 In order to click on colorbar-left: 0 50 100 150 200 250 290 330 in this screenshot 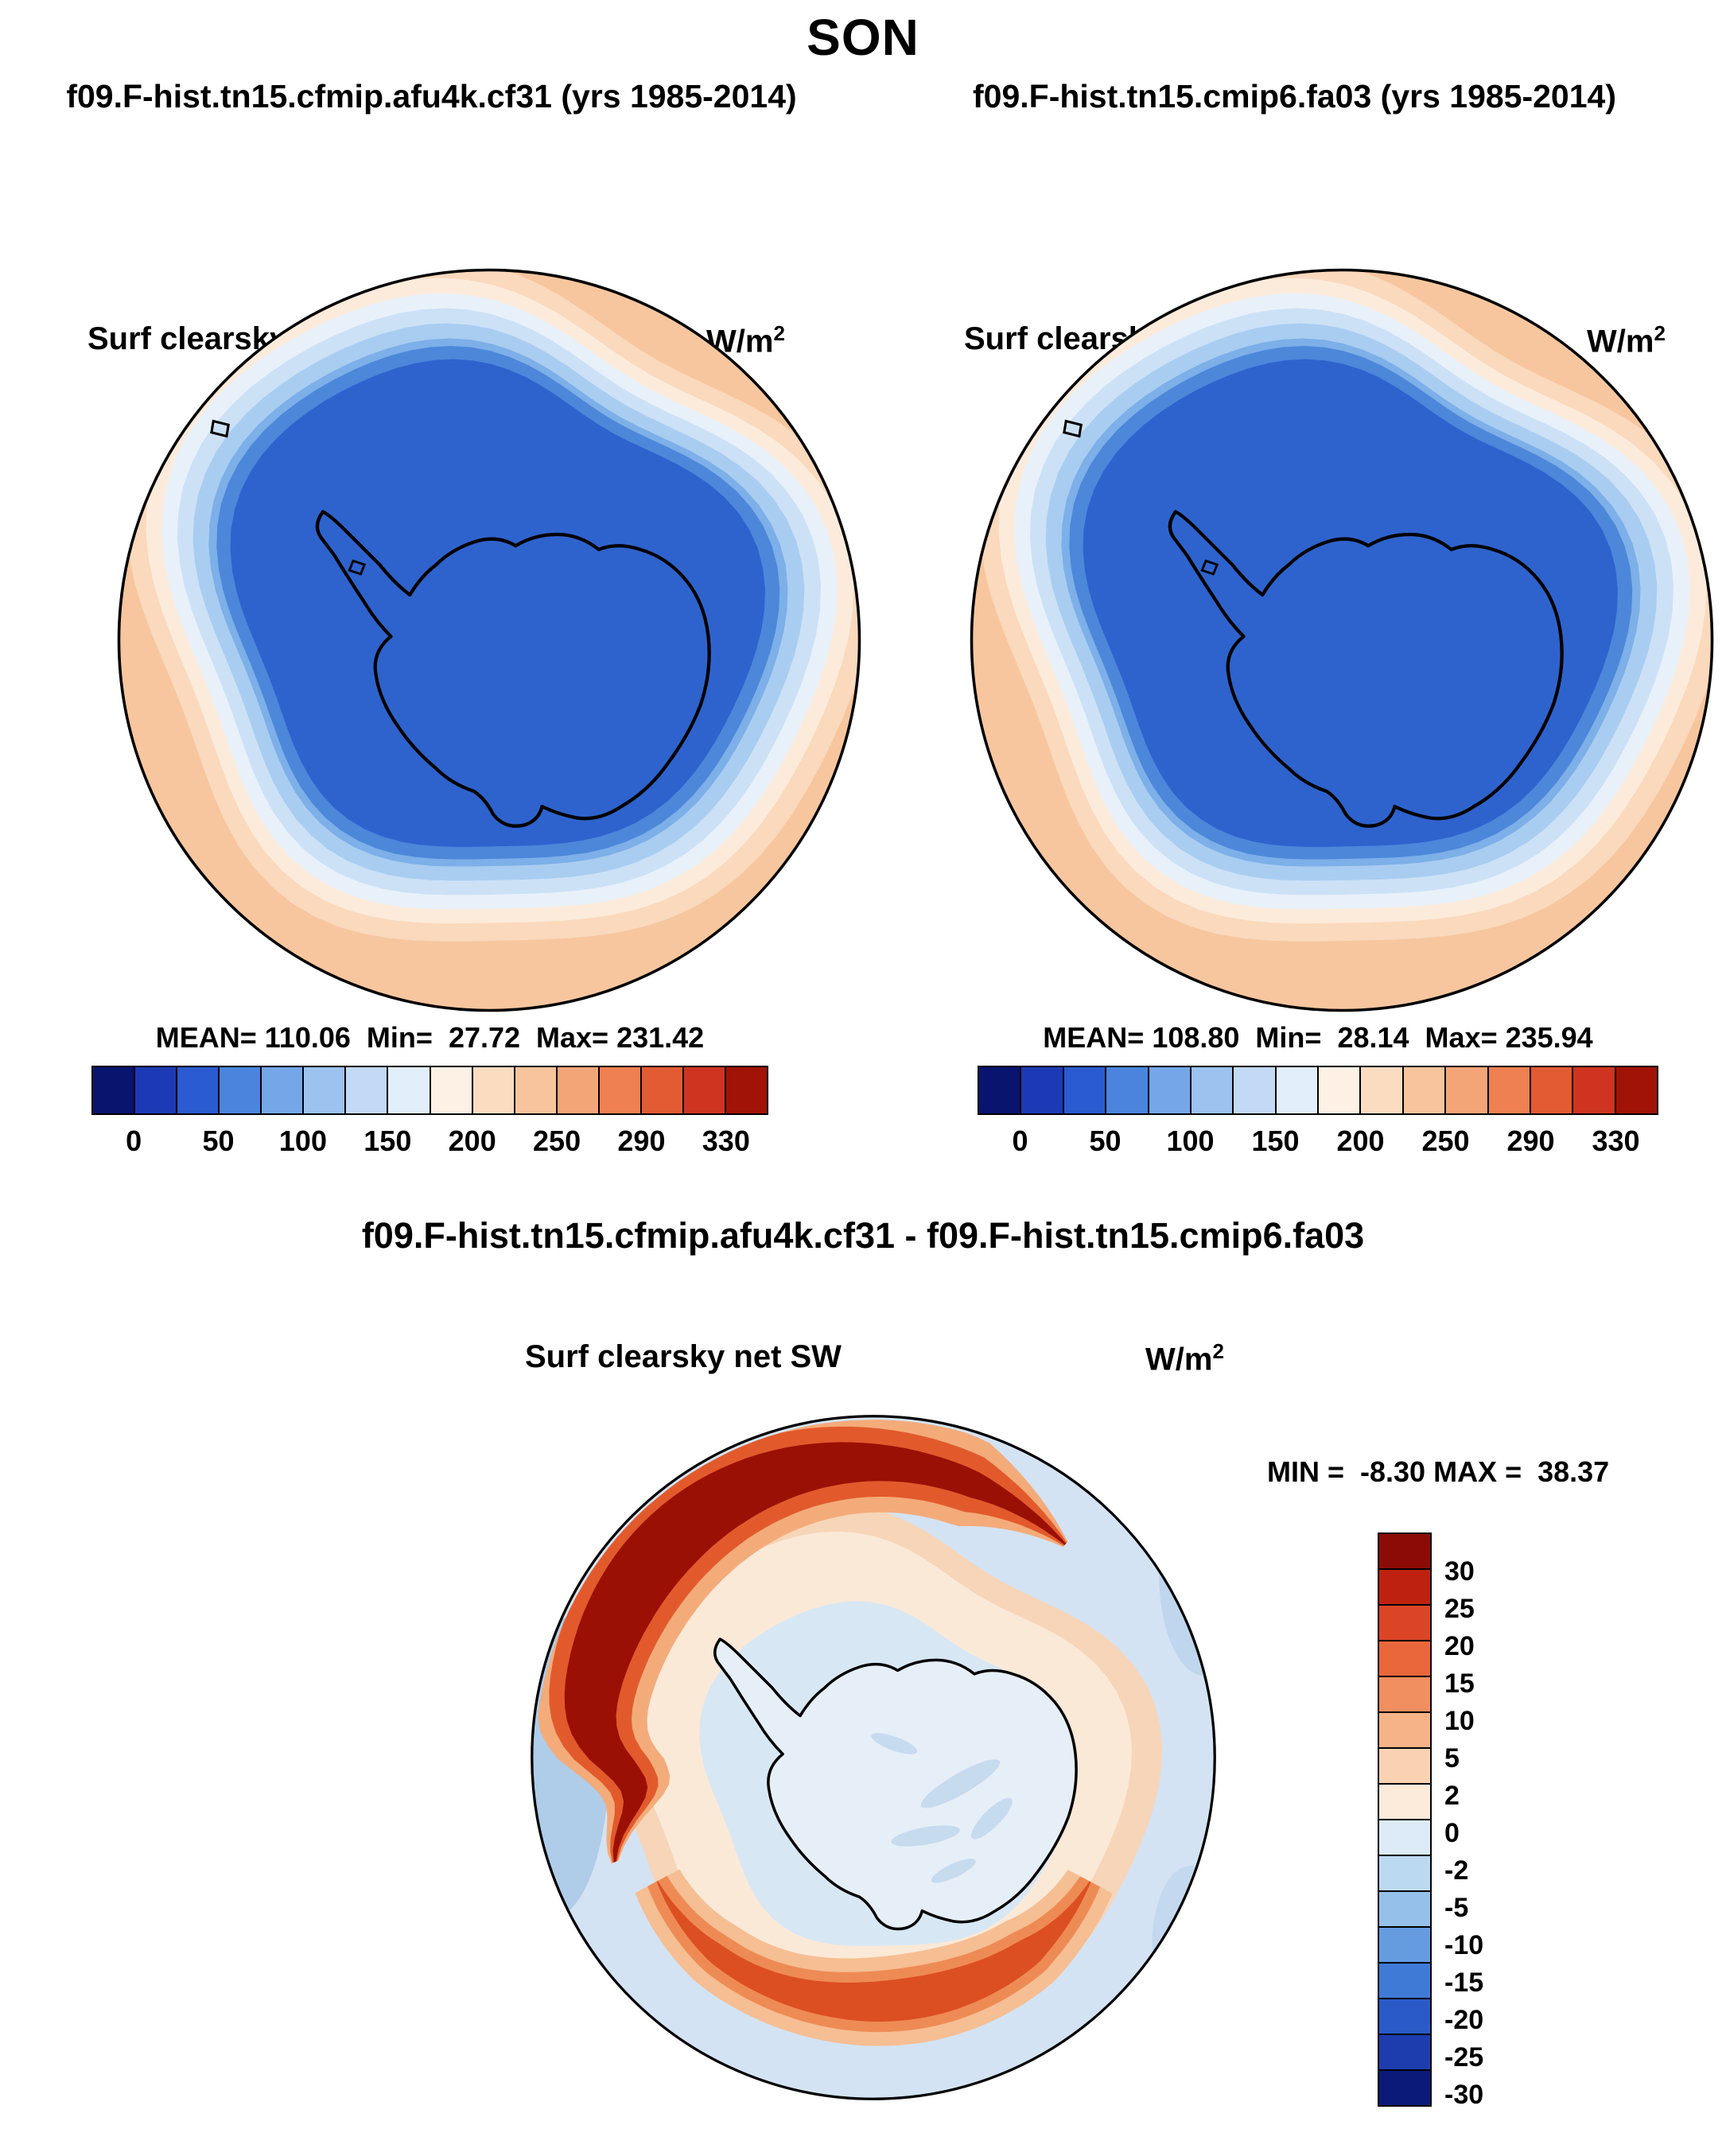, I will do `click(429, 1111)`.